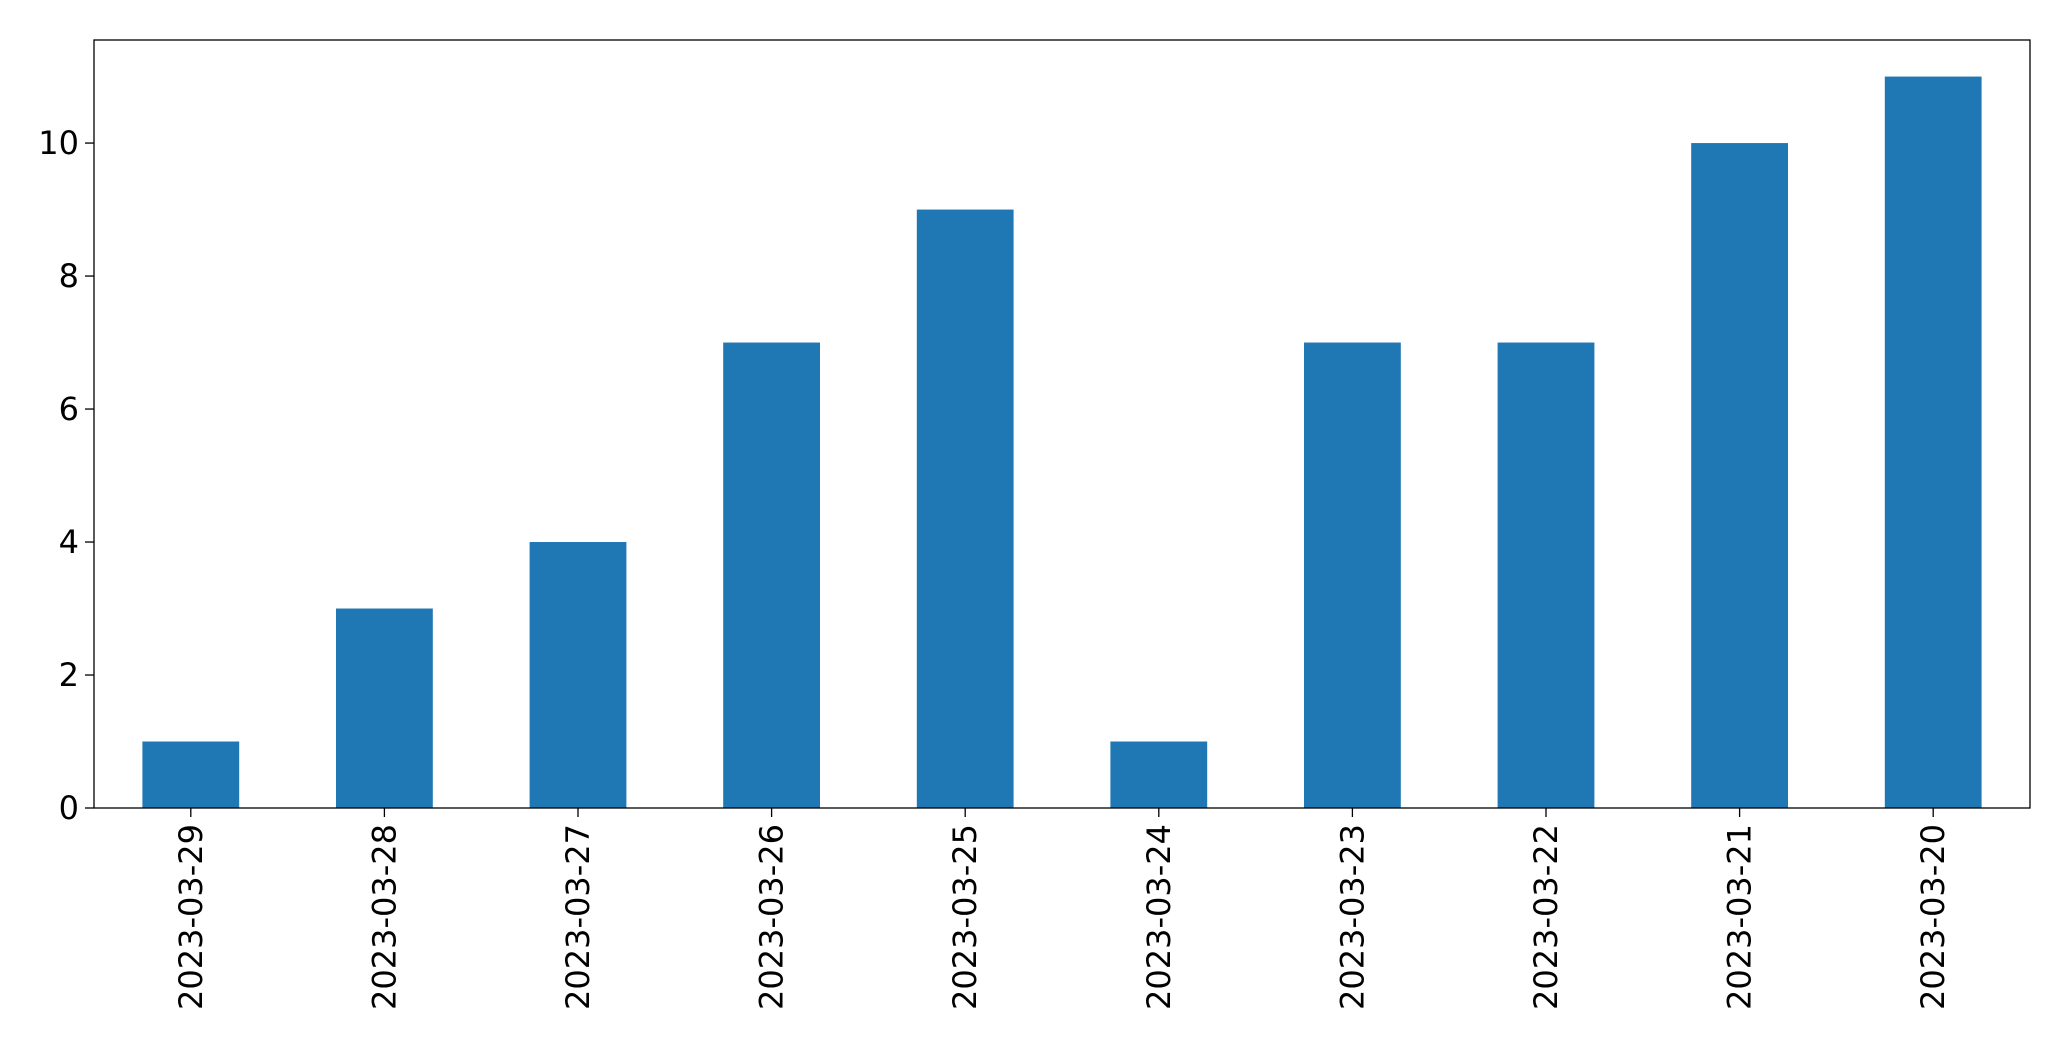  Describe the element at coordinates (69, 409) in the screenshot. I see `y-tick-label: 6` at that location.